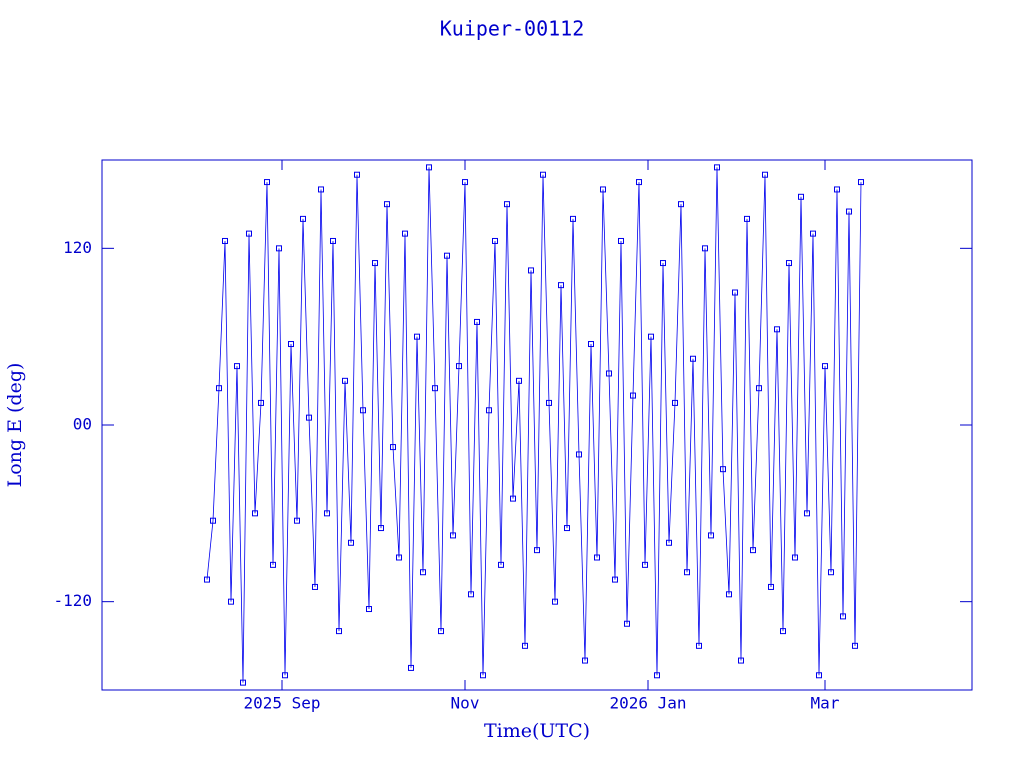 The image size is (1024, 772). Describe the element at coordinates (281, 703) in the screenshot. I see `x-tick-label: 2025 Sep` at that location.